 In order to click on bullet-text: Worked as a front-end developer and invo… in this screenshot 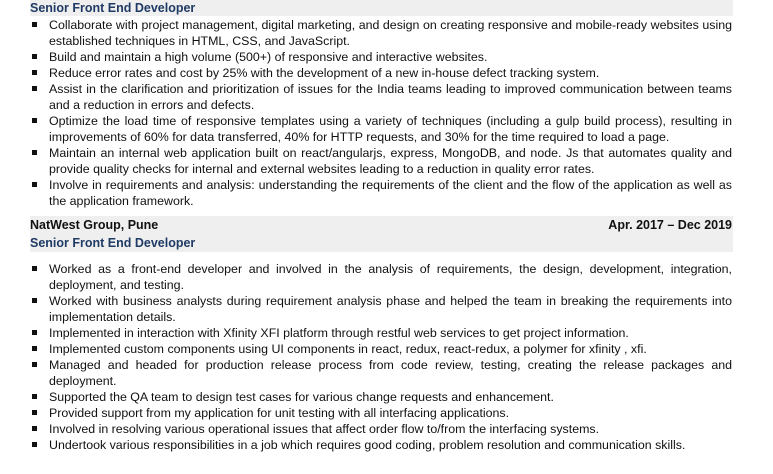, I will do `click(390, 277)`.